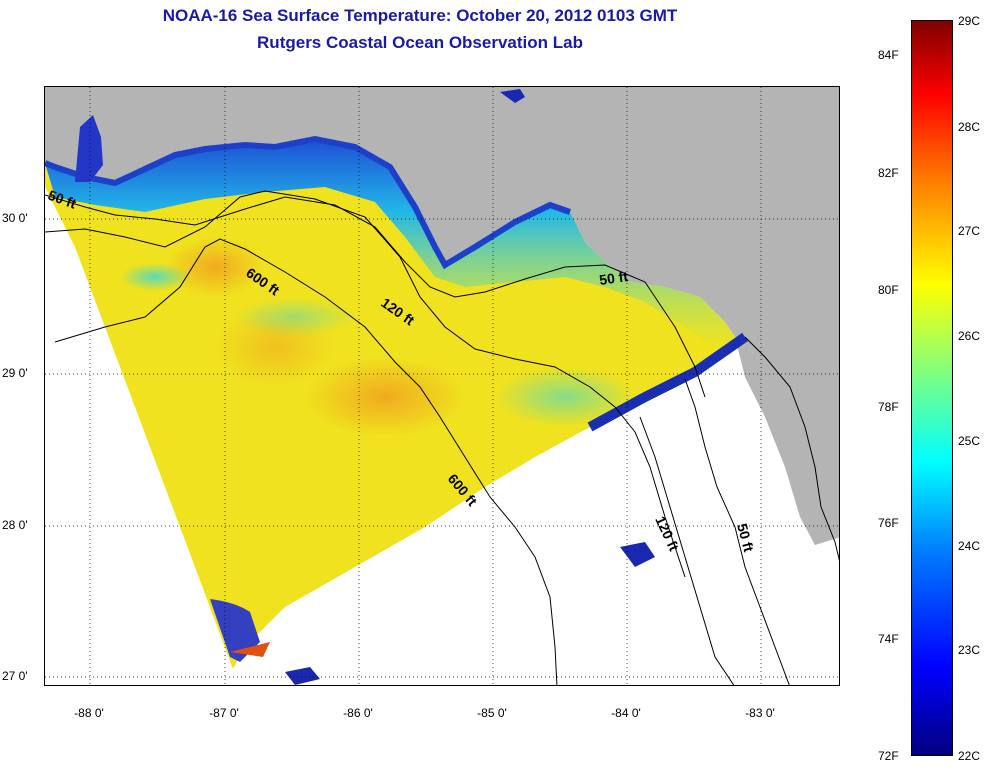  Describe the element at coordinates (15, 218) in the screenshot. I see `lat-label-30: 30 0'` at that location.